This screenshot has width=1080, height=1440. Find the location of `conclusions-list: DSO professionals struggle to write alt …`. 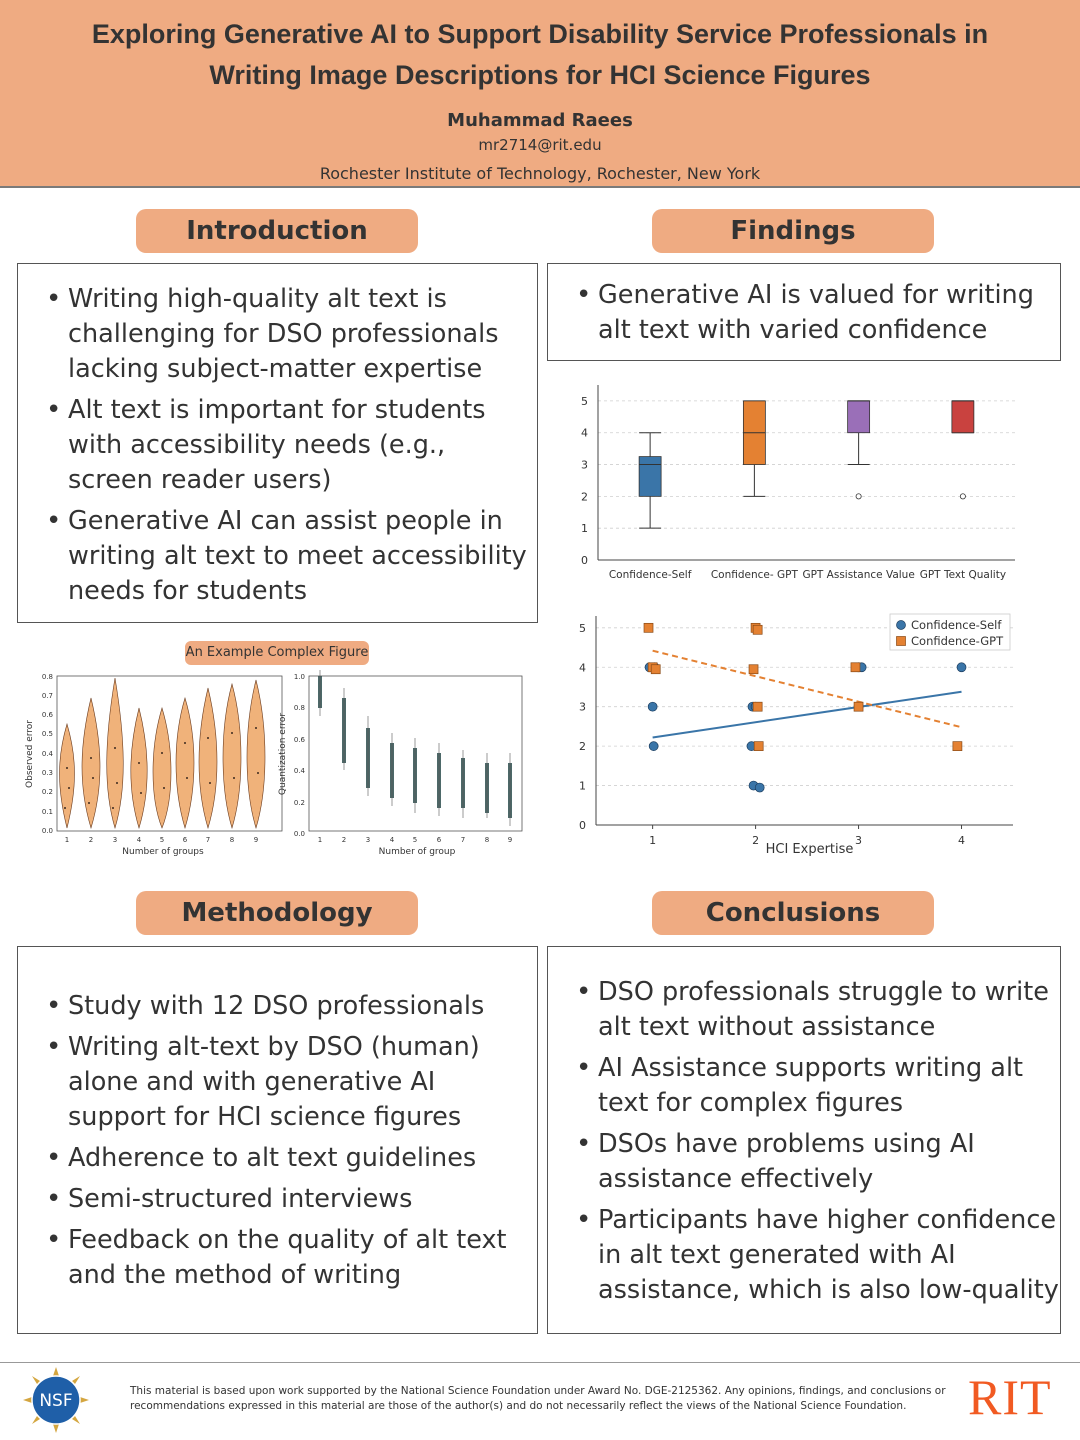

conclusions-list: DSO professionals struggle to write alt … is located at coordinates (804, 1141).